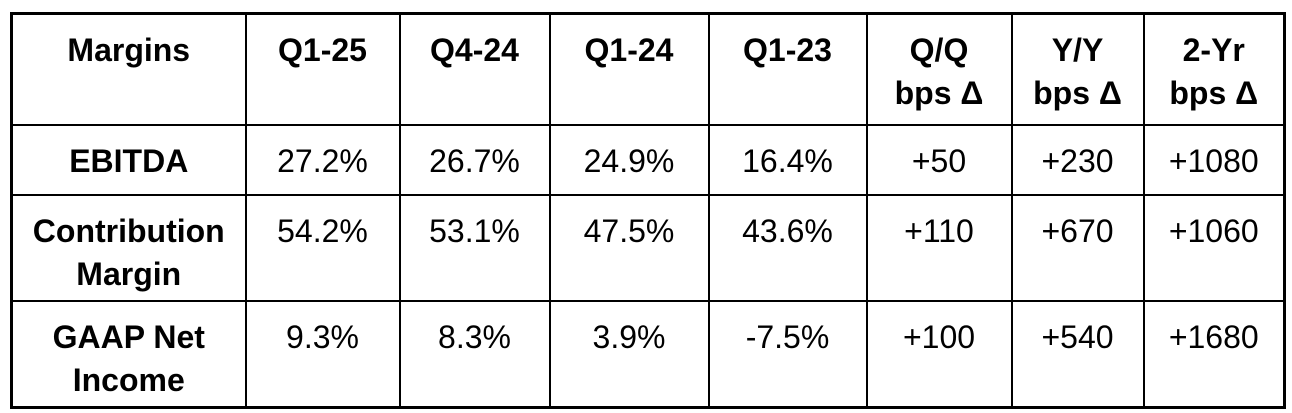 Image resolution: width=1292 pixels, height=413 pixels. What do you see at coordinates (939, 159) in the screenshot?
I see `cell-ebitda-qq-bps: +50` at bounding box center [939, 159].